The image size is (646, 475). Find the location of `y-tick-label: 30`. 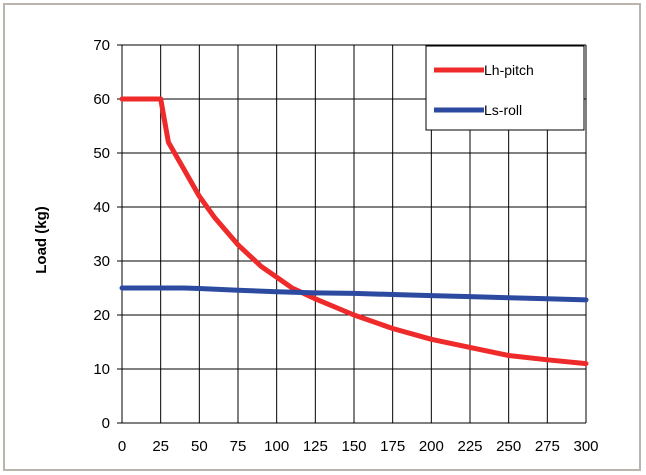

y-tick-label: 30 is located at coordinates (101, 261).